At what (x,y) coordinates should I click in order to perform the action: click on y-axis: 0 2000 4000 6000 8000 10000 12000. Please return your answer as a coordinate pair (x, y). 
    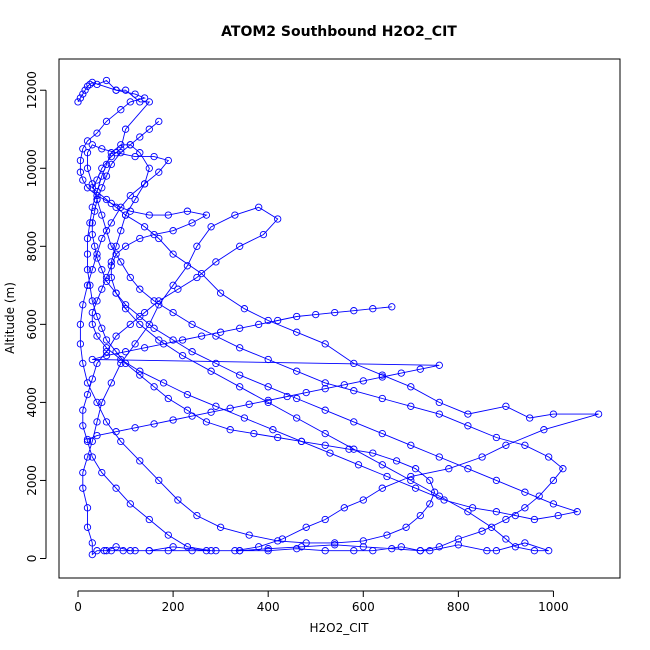
    Looking at the image, I should click on (36, 316).